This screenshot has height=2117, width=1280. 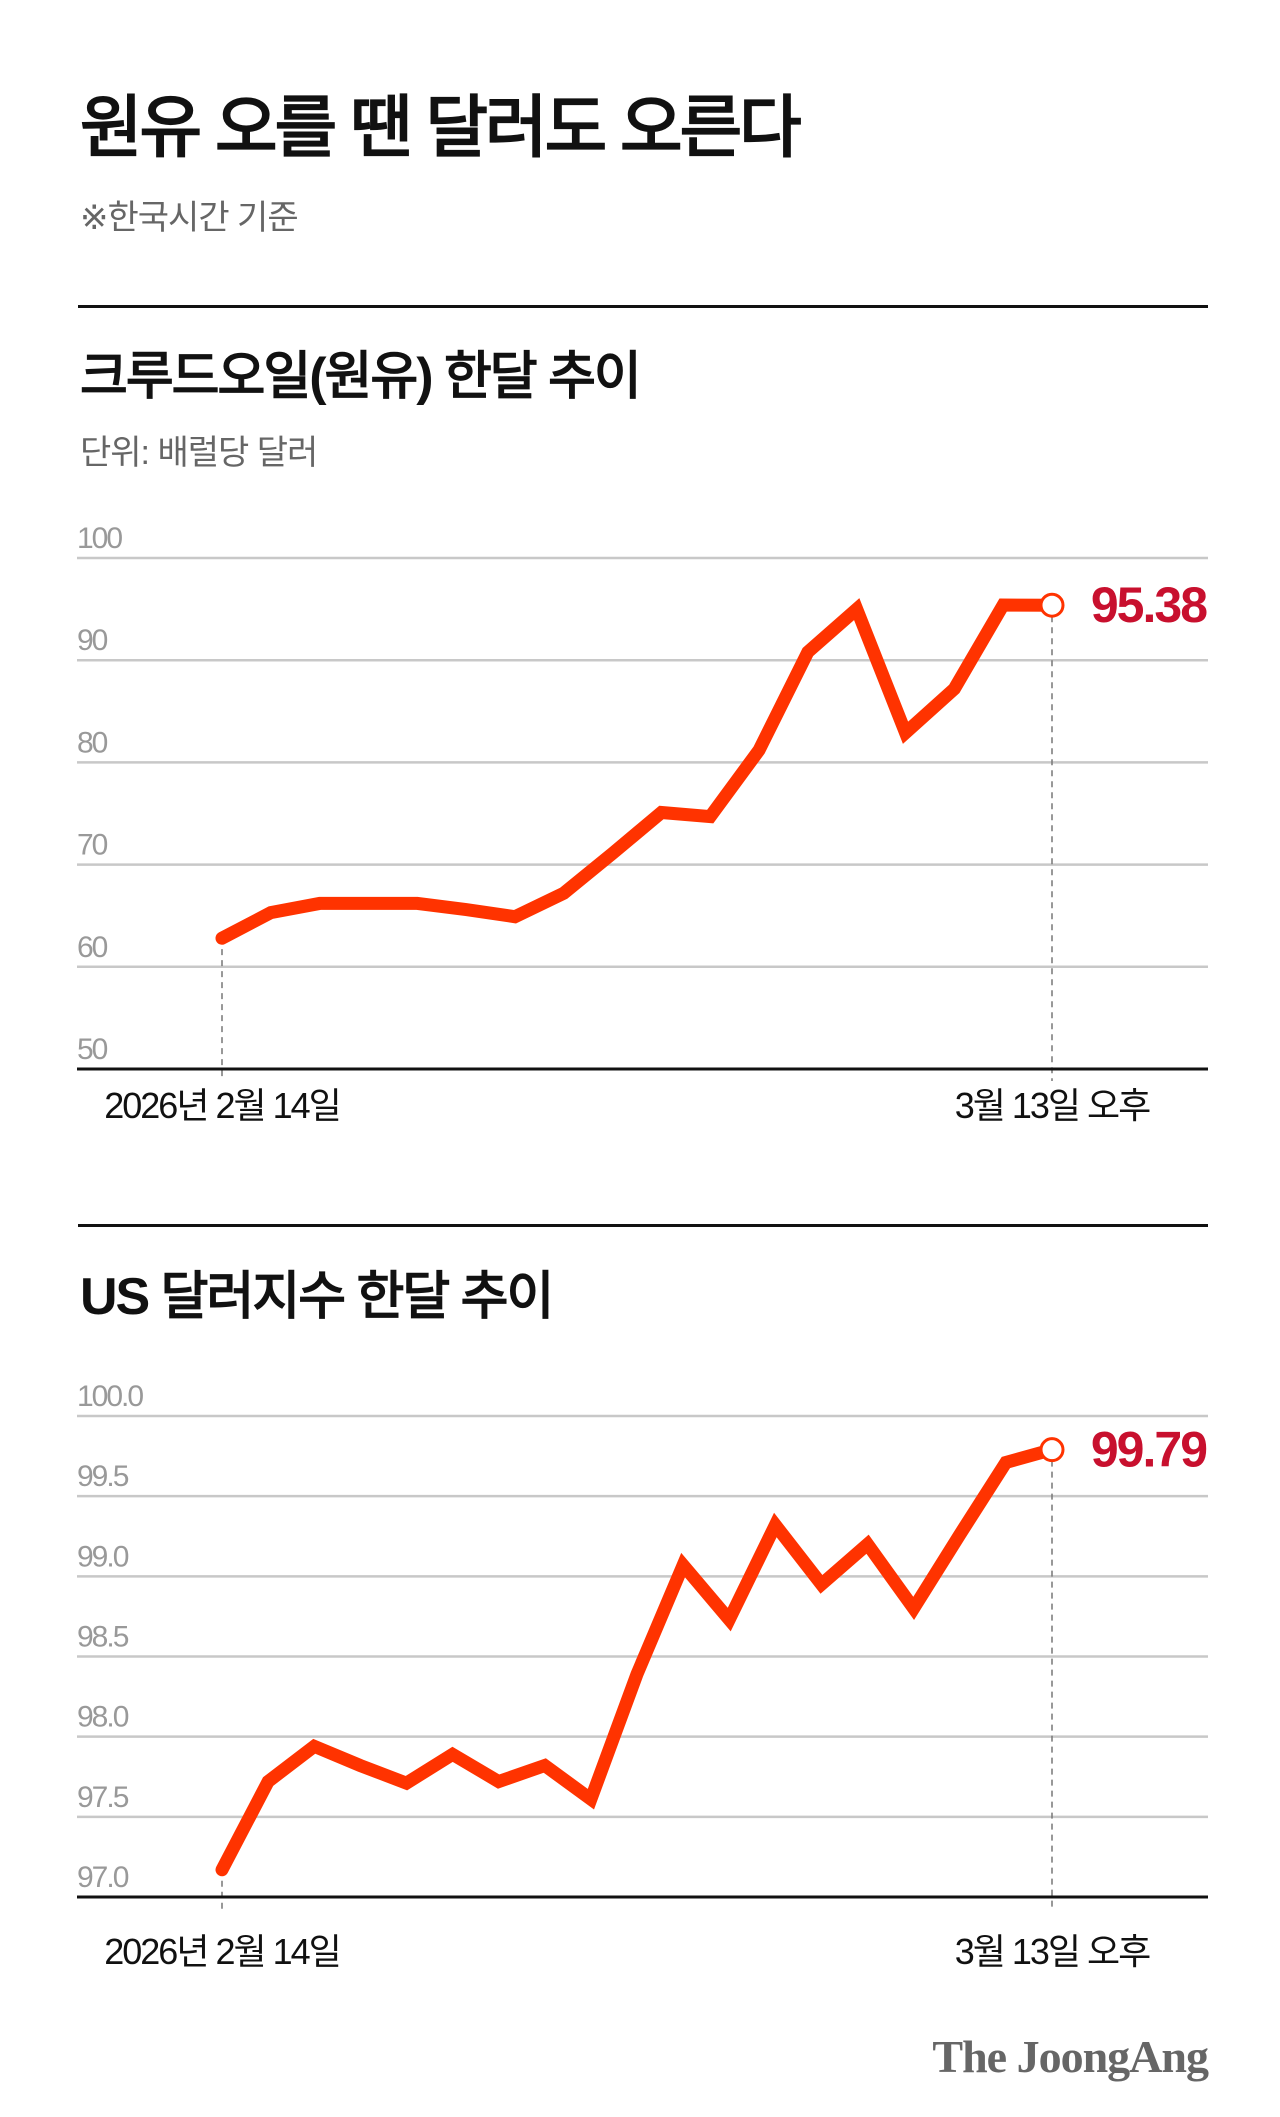 I want to click on timezone-note: ※한국시간 기준, so click(x=189, y=218).